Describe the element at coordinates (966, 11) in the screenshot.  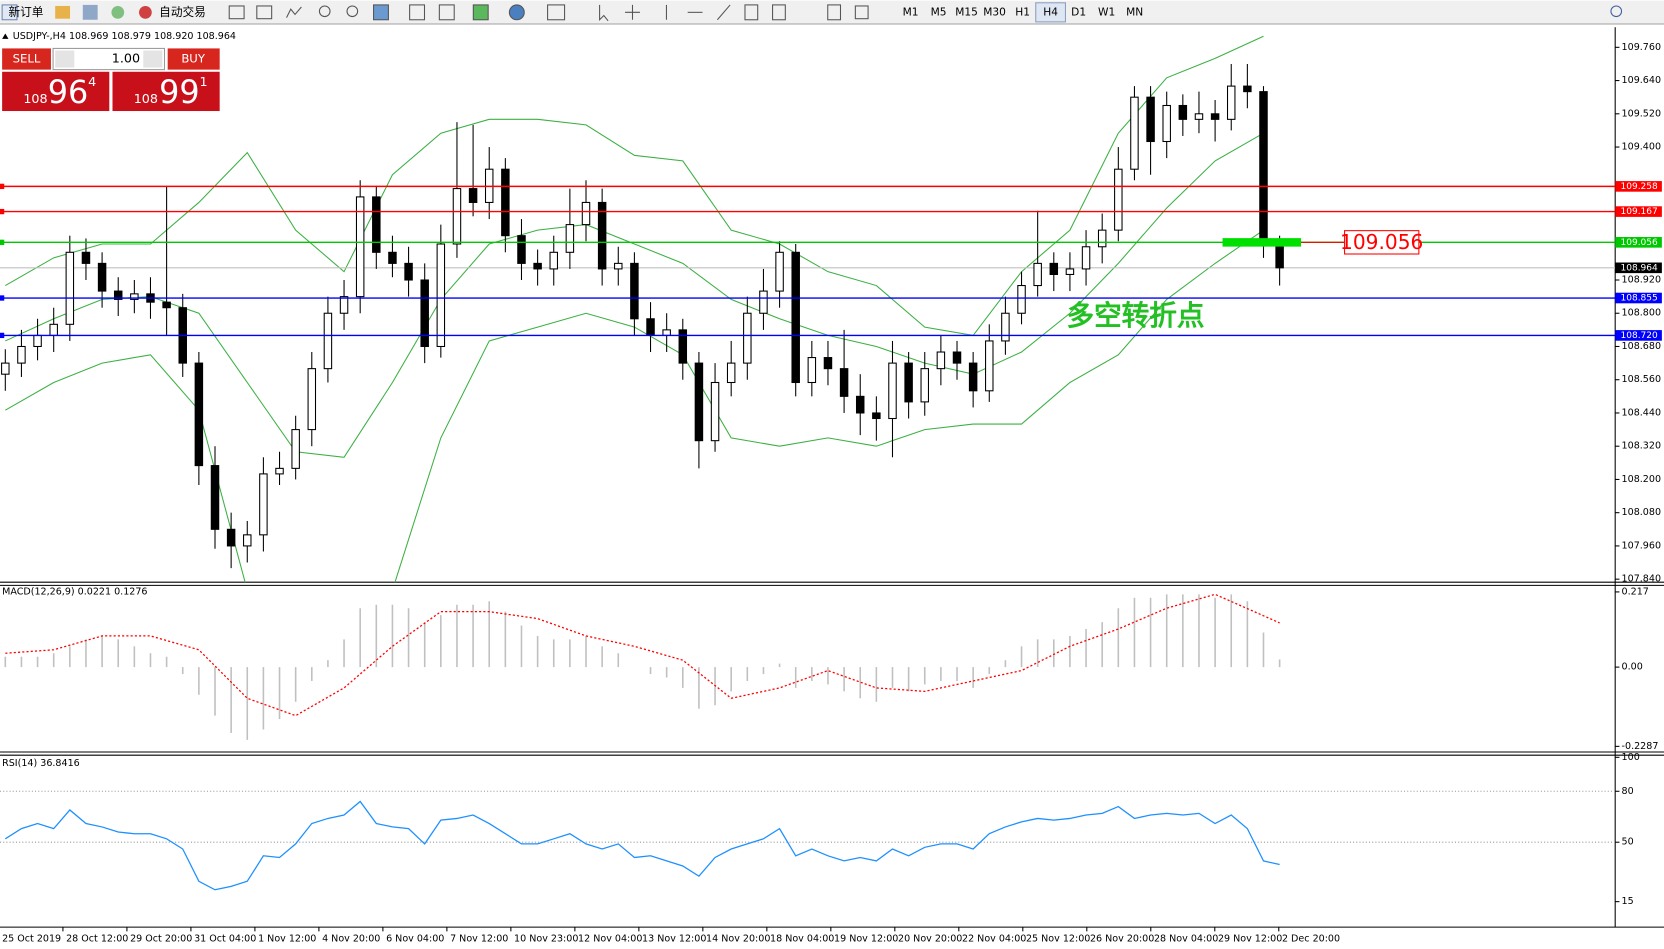
I see `timeframe-button: M15` at that location.